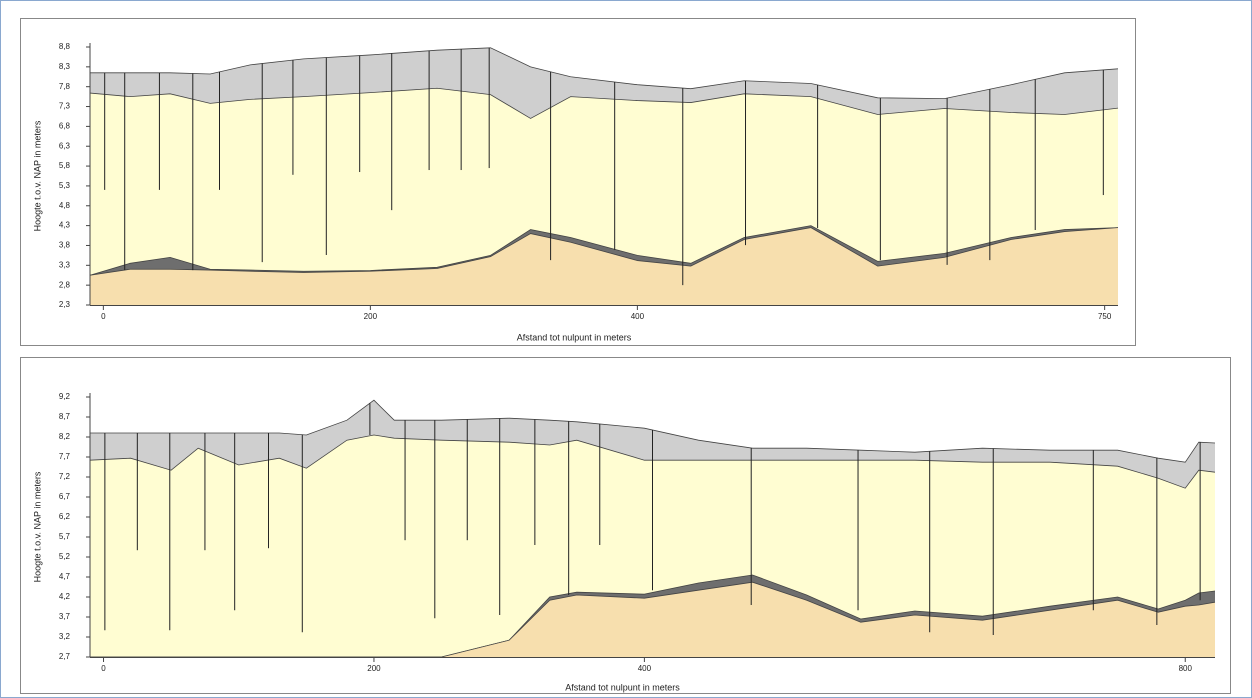  I want to click on y-tick-label: 6,8, so click(65, 125).